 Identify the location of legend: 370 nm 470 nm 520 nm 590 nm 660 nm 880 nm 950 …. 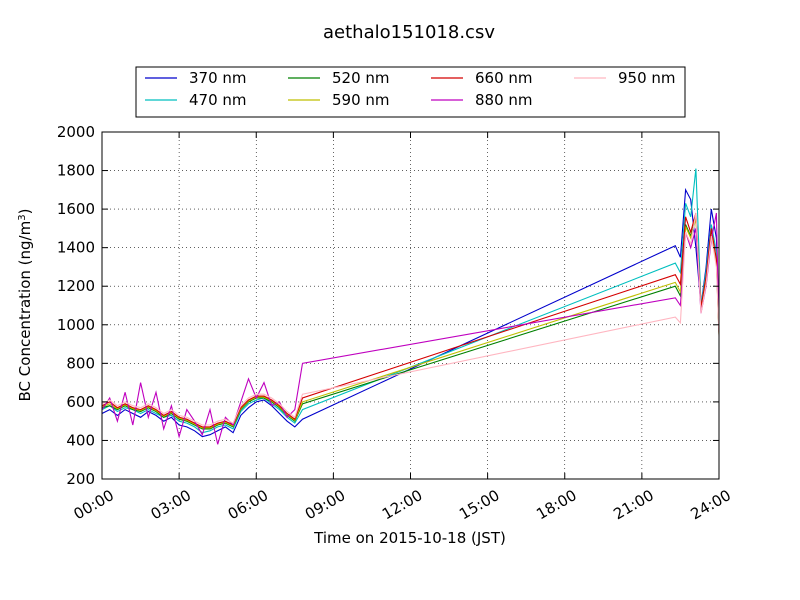
(410, 92).